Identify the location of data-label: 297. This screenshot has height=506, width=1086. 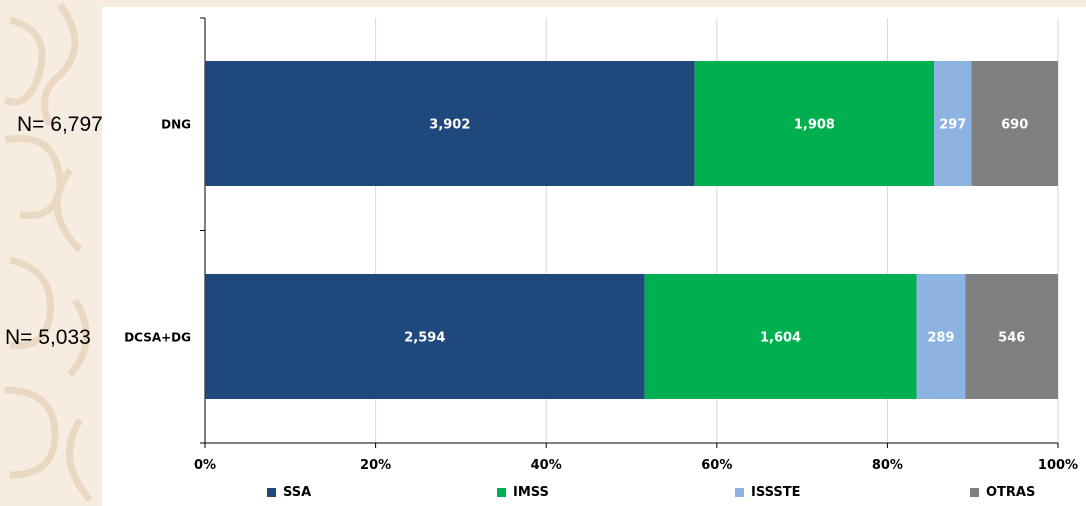
(952, 125).